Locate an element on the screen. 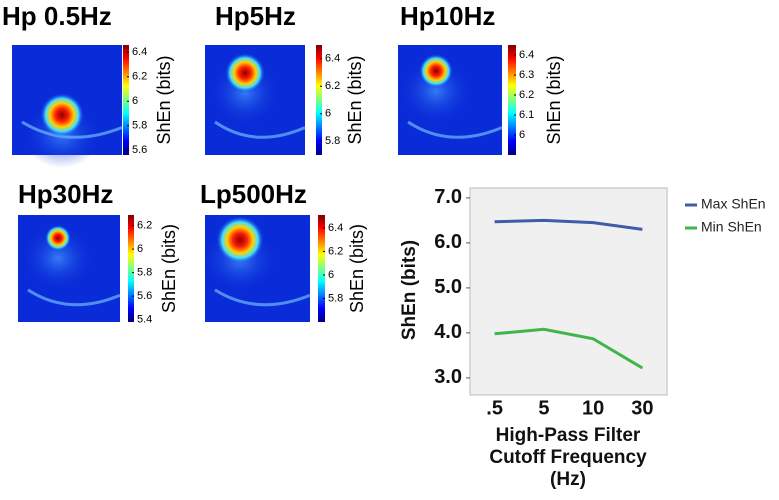  y-tick-label: 6.0 is located at coordinates (448, 242).